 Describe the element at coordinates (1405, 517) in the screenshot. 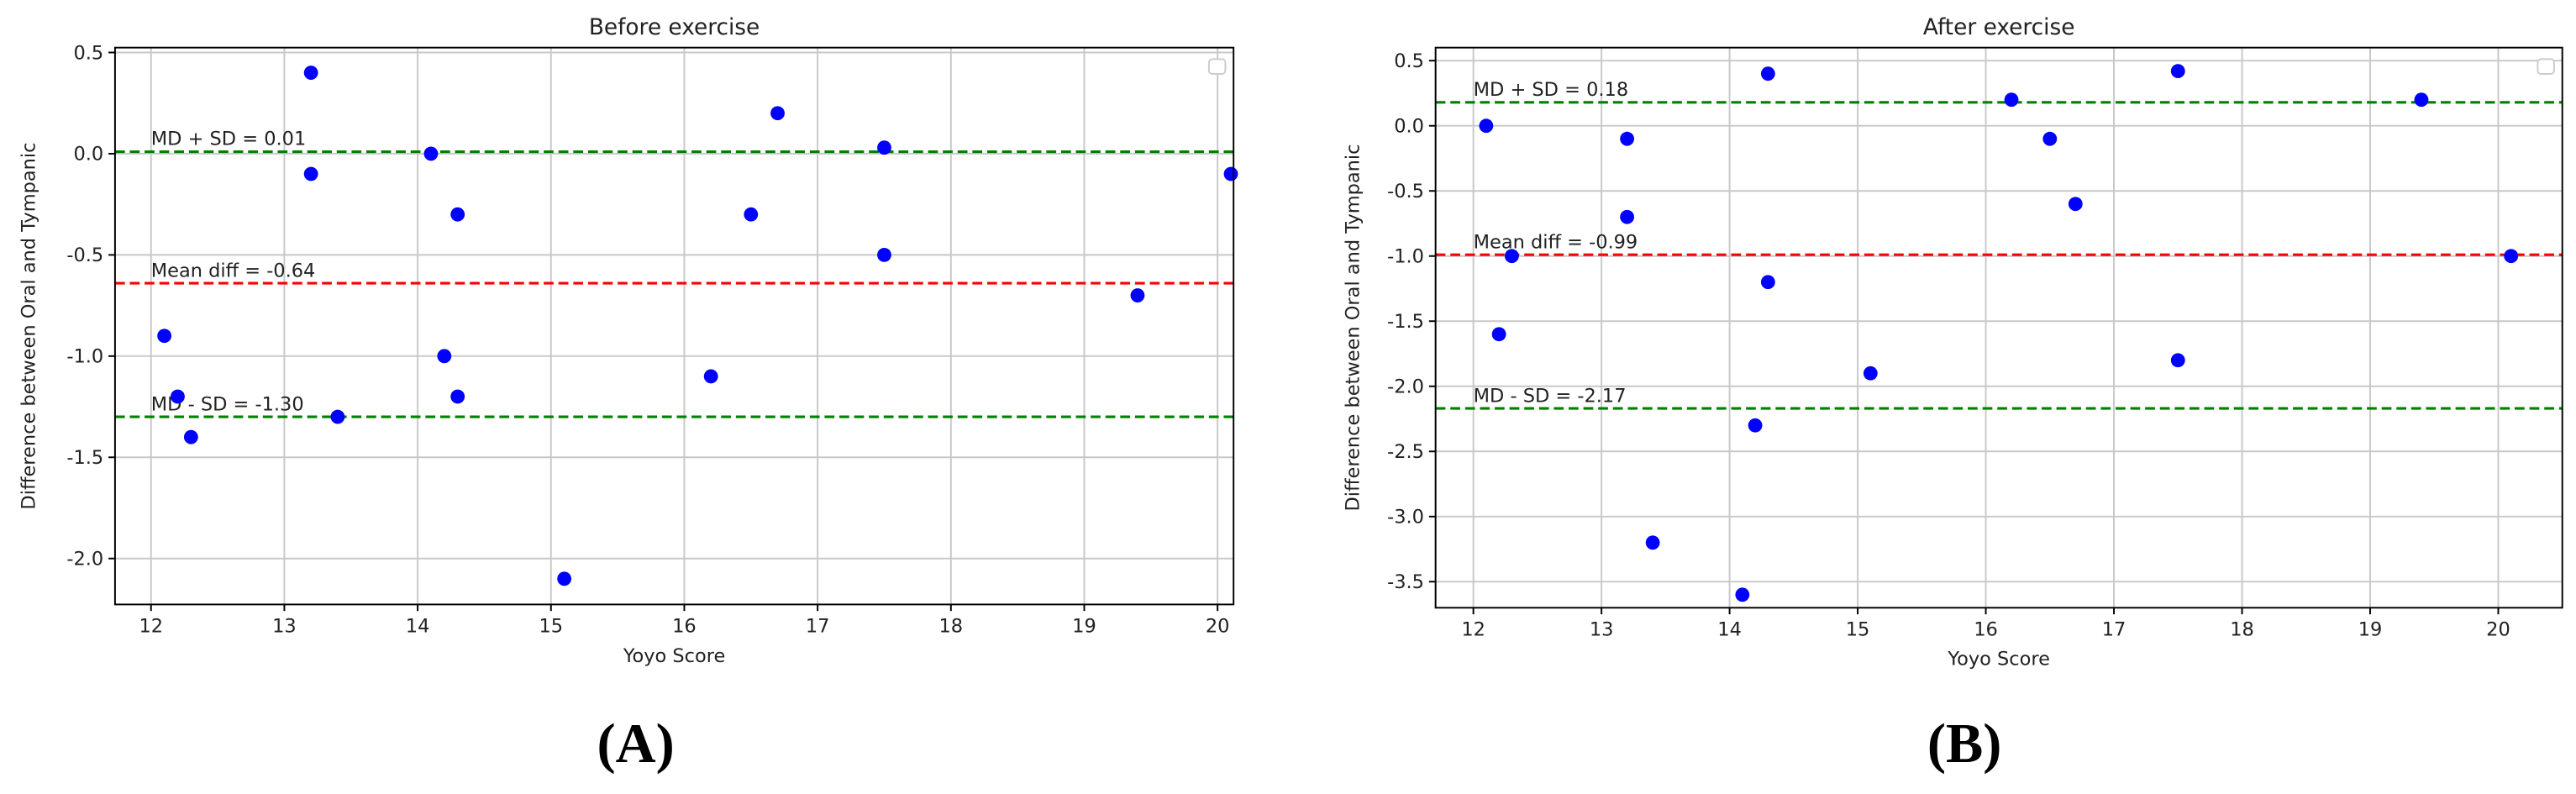

I see `y-tick-label: -3.0` at that location.